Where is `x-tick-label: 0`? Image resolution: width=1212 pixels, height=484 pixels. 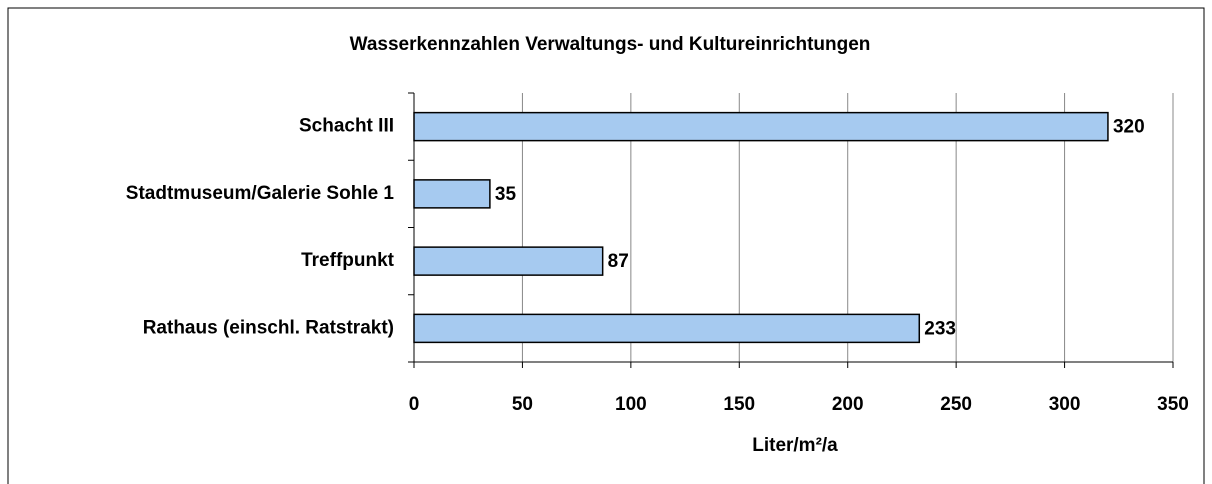 x-tick-label: 0 is located at coordinates (414, 404).